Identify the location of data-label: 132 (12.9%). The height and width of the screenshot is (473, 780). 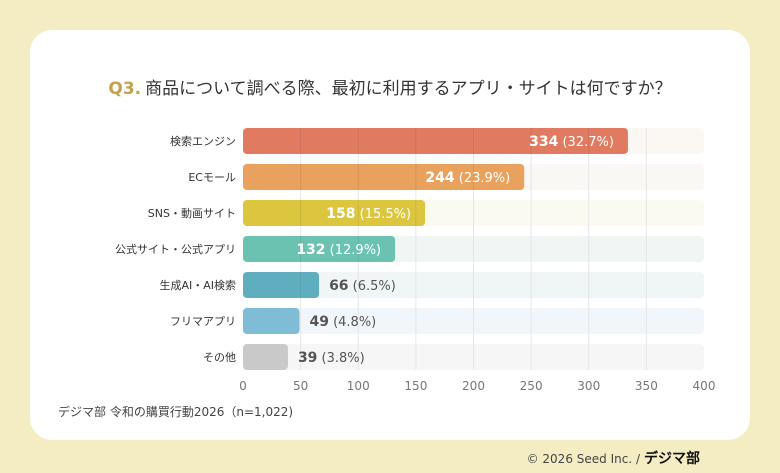
(338, 250).